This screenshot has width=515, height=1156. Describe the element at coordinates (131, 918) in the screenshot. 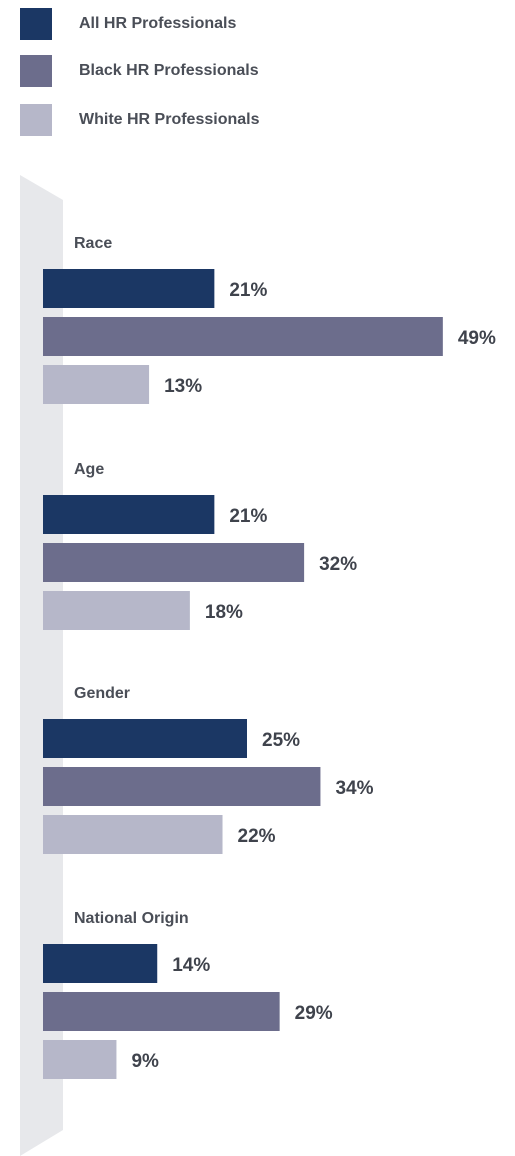

I see `category-label-national-origin: National Origin` at that location.